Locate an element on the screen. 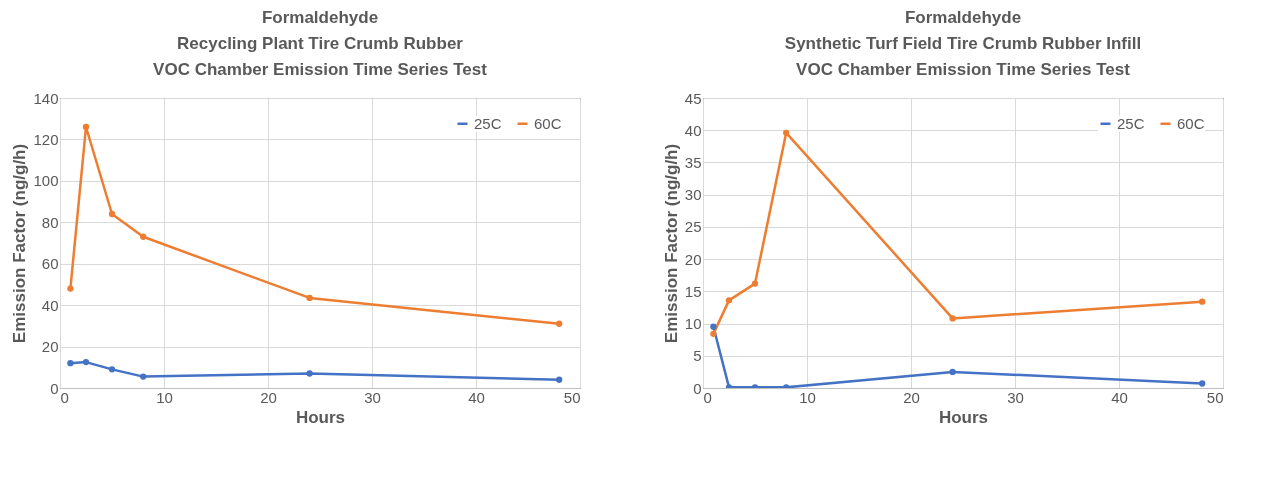  y-tick-label: 140 is located at coordinates (46, 98).